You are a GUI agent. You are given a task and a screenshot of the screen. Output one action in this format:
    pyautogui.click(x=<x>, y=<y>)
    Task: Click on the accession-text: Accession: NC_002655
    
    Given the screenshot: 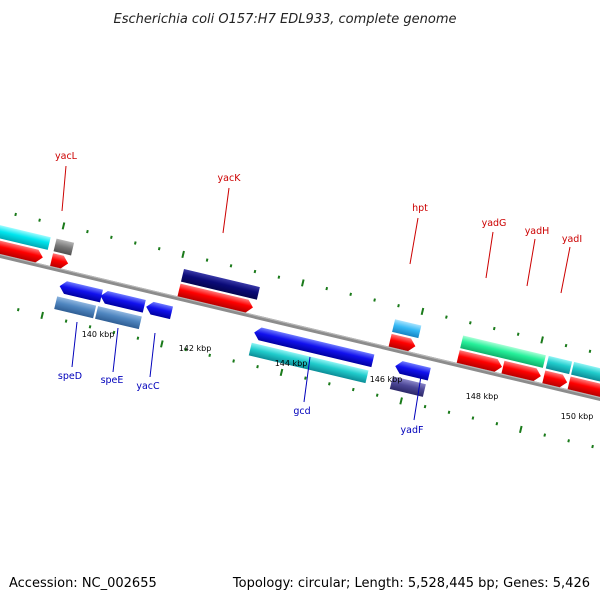 What is the action you would take?
    pyautogui.click(x=83, y=583)
    